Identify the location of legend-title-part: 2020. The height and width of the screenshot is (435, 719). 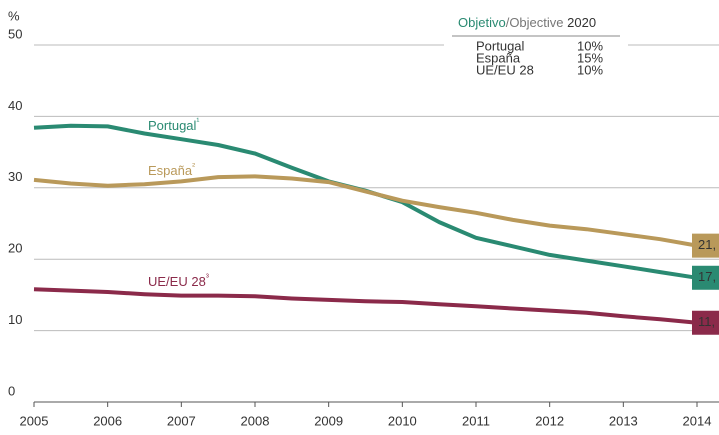
(580, 22).